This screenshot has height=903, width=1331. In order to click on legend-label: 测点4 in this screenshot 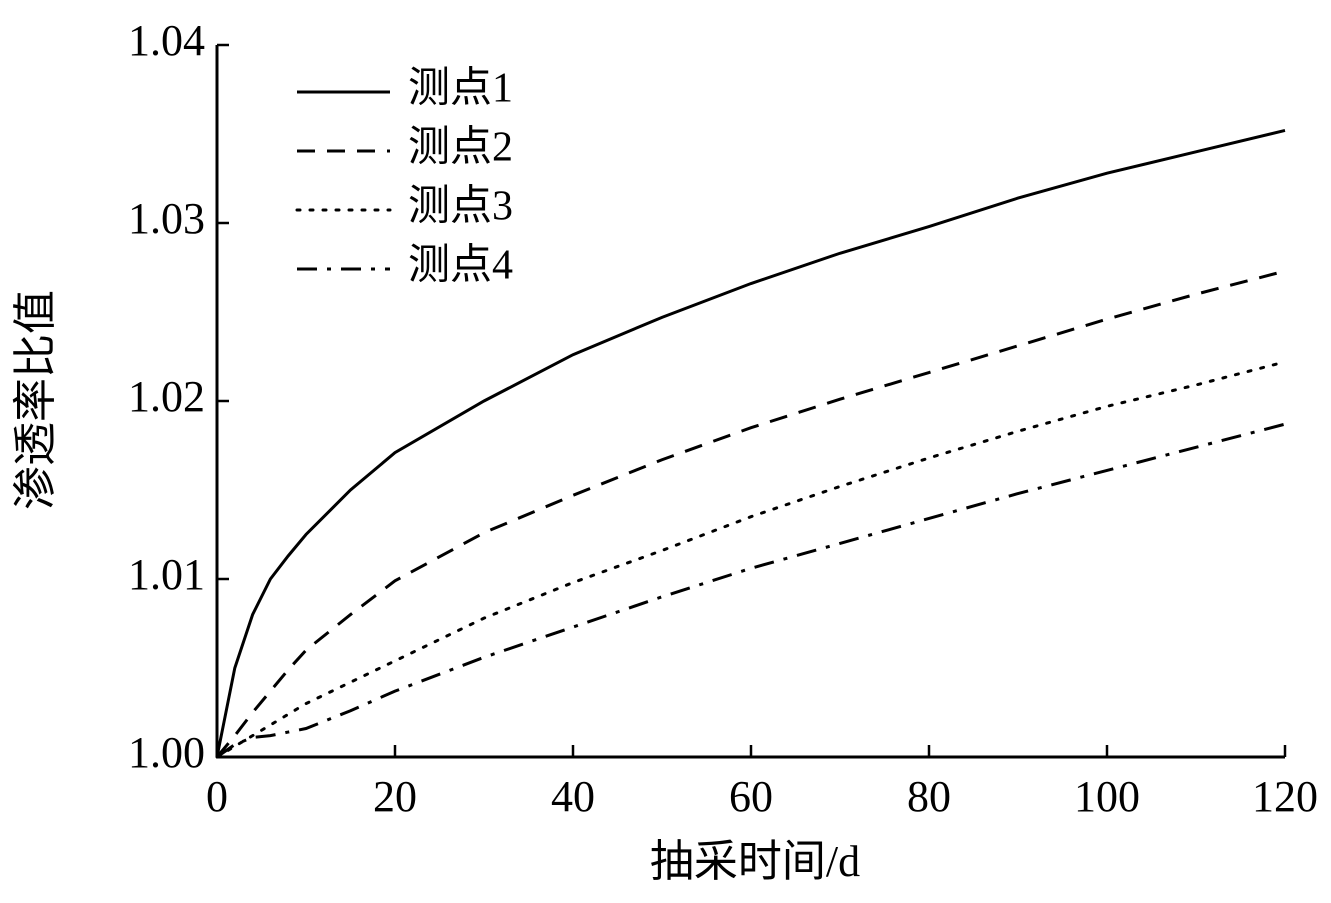, I will do `click(460, 266)`.